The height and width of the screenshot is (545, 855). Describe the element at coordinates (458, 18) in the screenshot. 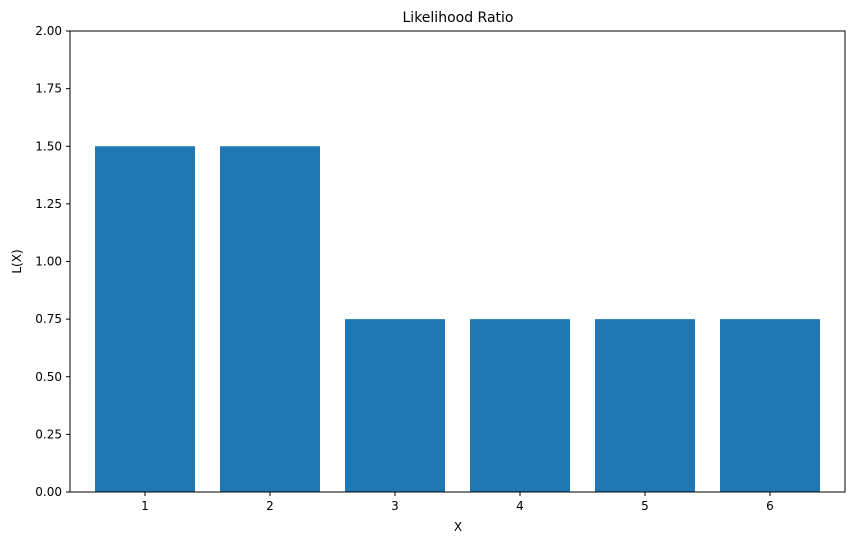

I see `chart-title: Likelihood Ratio` at that location.